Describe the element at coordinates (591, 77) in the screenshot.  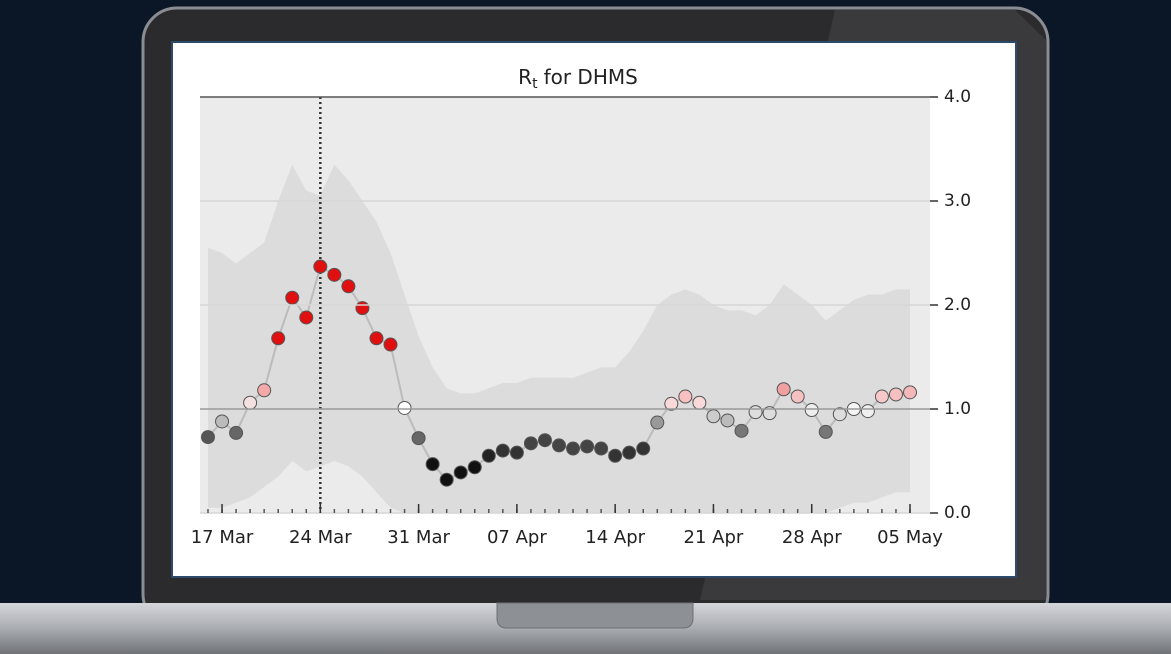
I see `title-text: for DHMS` at that location.